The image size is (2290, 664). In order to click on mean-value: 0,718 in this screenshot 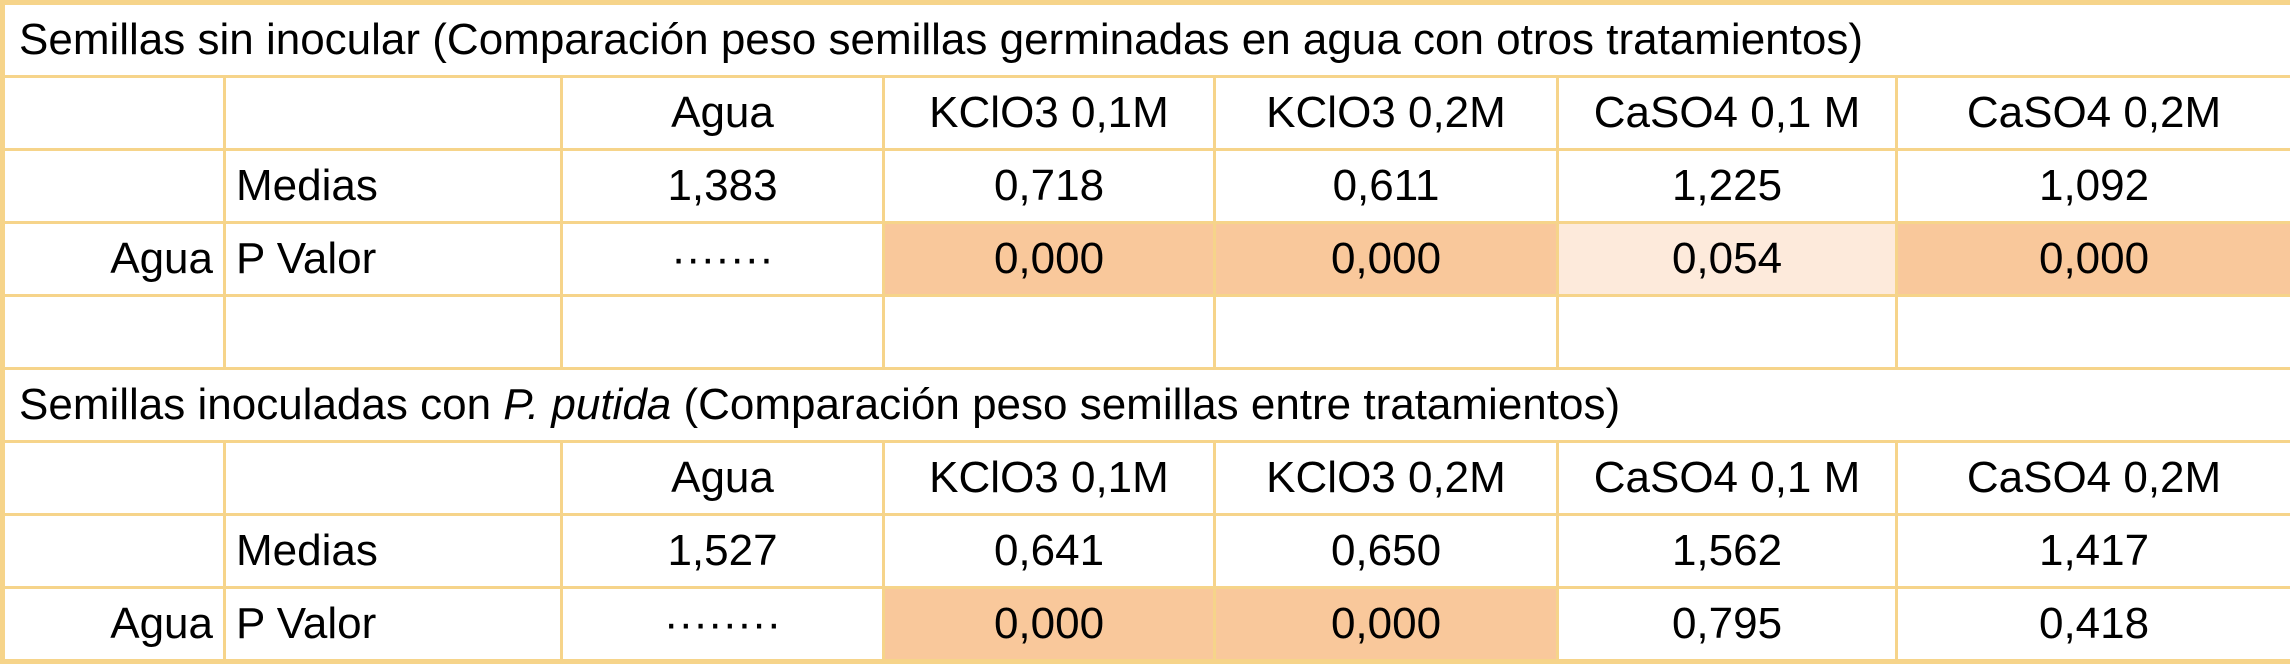, I will do `click(1049, 186)`.